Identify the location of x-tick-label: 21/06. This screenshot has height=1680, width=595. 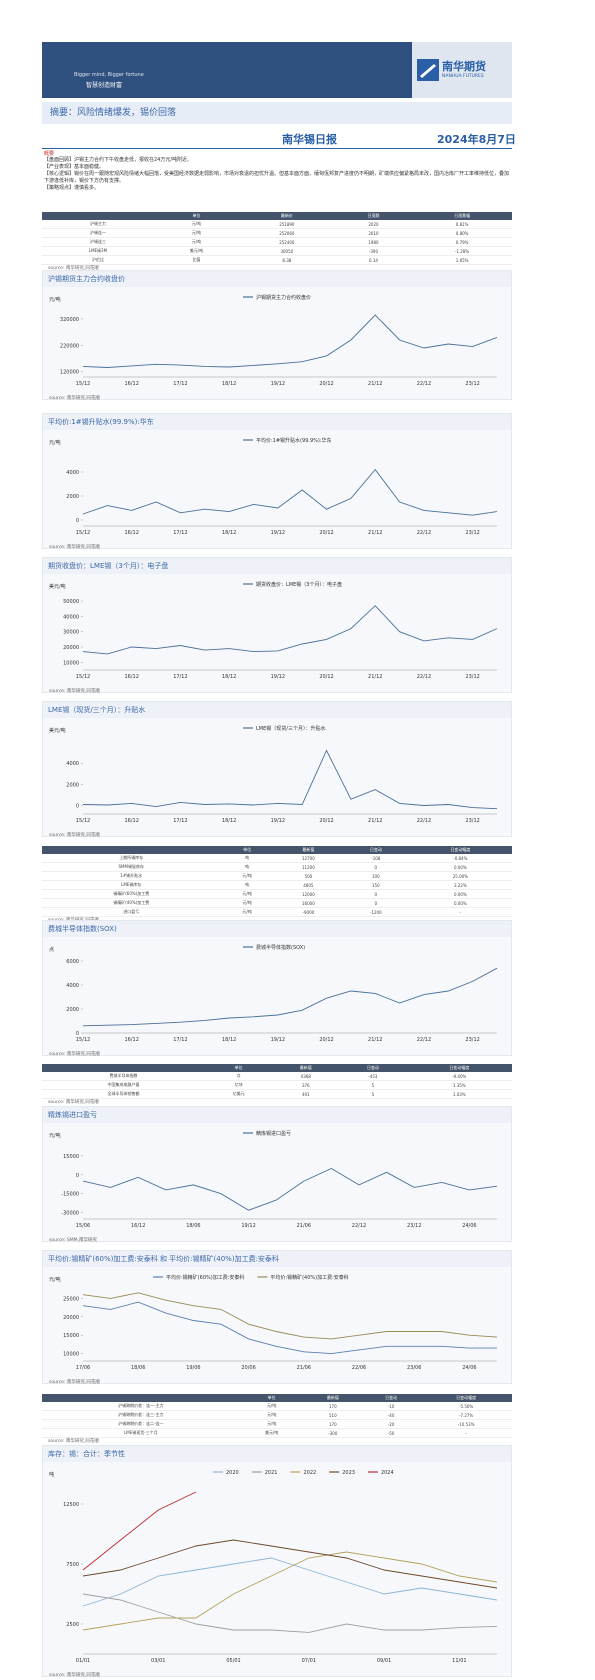
(304, 1368).